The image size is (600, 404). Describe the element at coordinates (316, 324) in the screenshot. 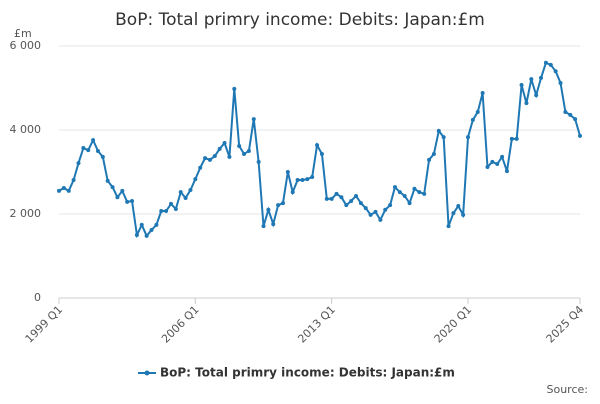

I see `x-tick-label: 2013 Q1` at that location.